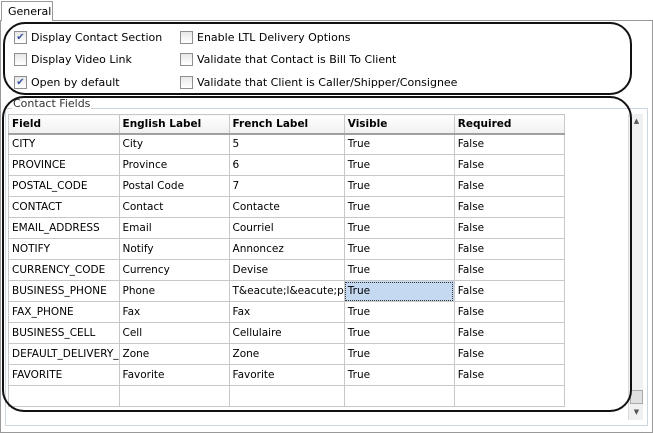 The height and width of the screenshot is (433, 653). What do you see at coordinates (174, 333) in the screenshot?
I see `table-cell: Cell` at bounding box center [174, 333].